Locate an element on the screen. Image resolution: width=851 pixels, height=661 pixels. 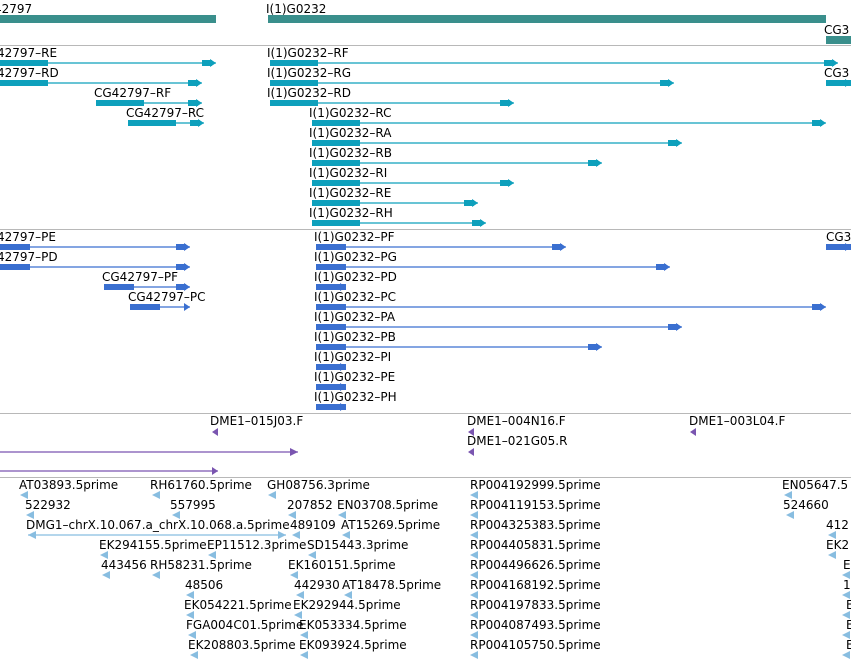
feature-label: 42797 is located at coordinates (16, 9).